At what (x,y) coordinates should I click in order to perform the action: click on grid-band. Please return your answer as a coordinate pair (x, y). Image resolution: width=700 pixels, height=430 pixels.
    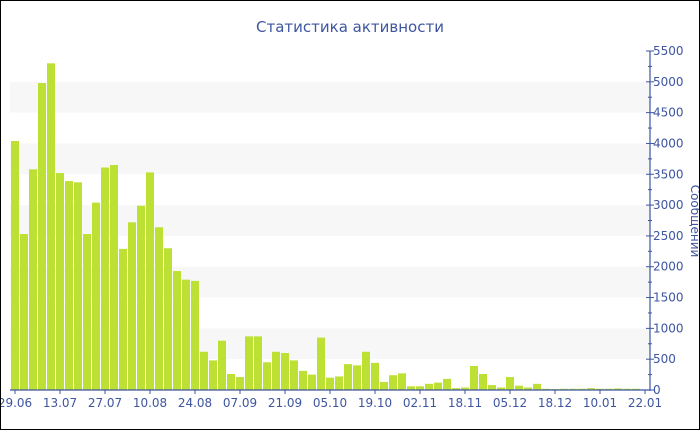
    Looking at the image, I should click on (330, 97).